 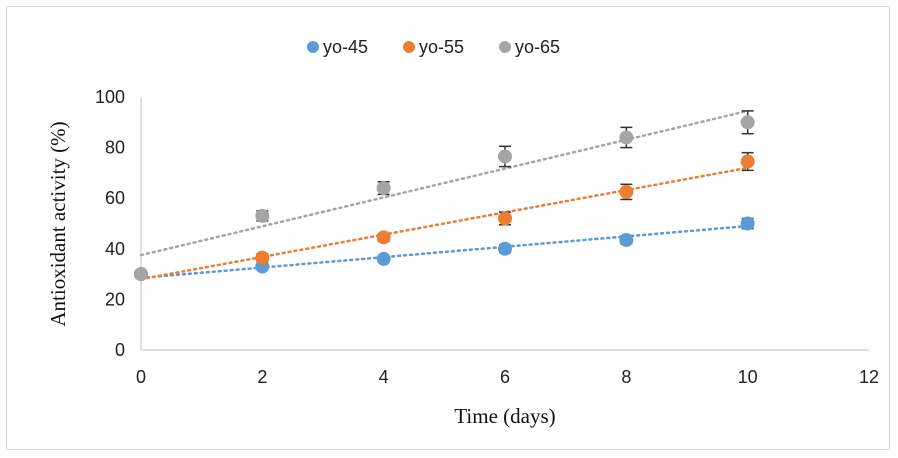 I want to click on y-tick-labels: 0 20 40 60 80 100, so click(x=110, y=223).